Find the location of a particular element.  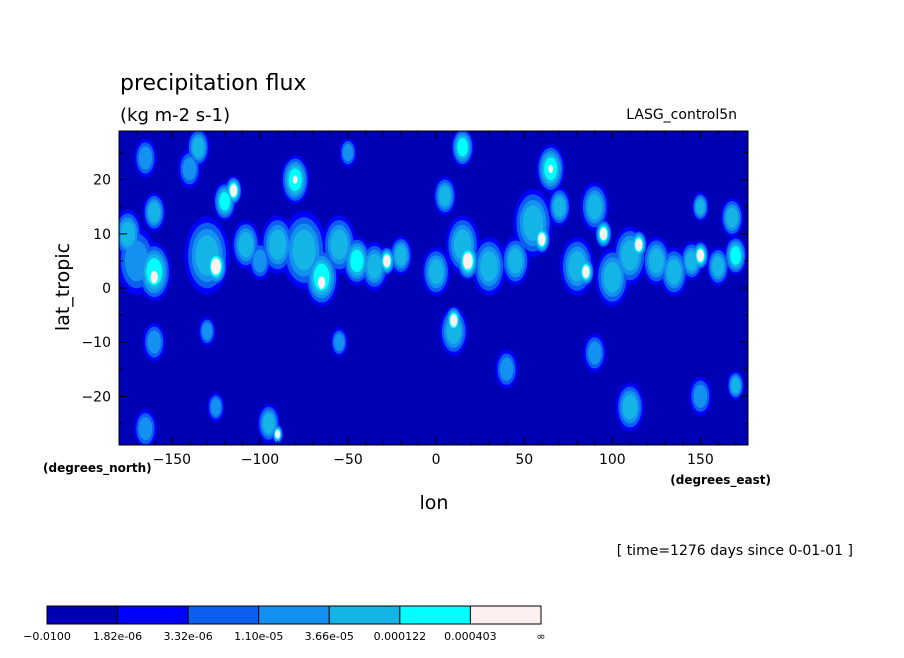

x-tick-label: −50 is located at coordinates (348, 460).